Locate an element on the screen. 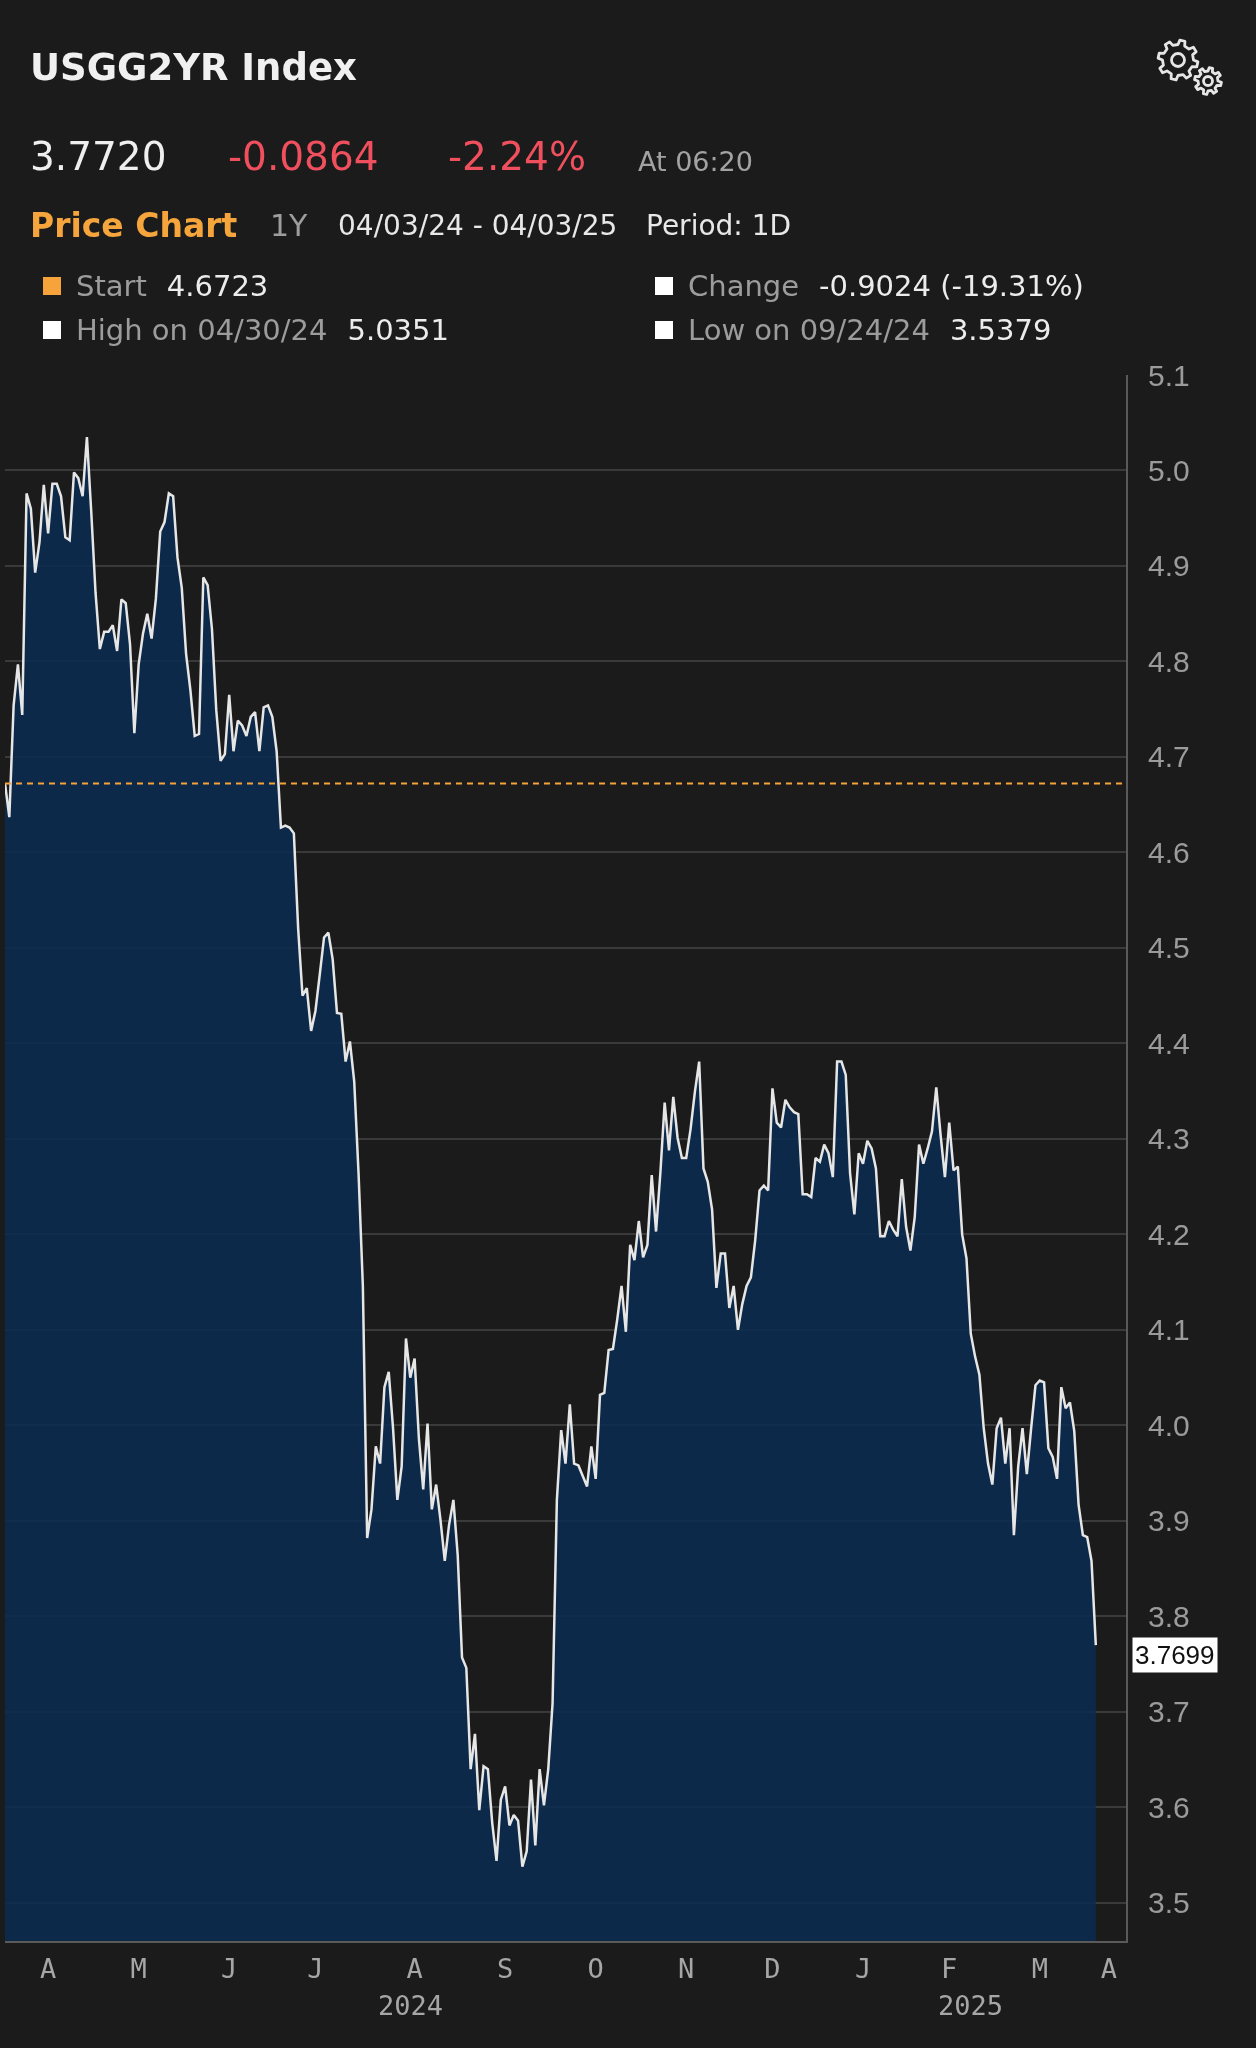 The height and width of the screenshot is (2048, 1256). text: Price Chart is located at coordinates (134, 226).